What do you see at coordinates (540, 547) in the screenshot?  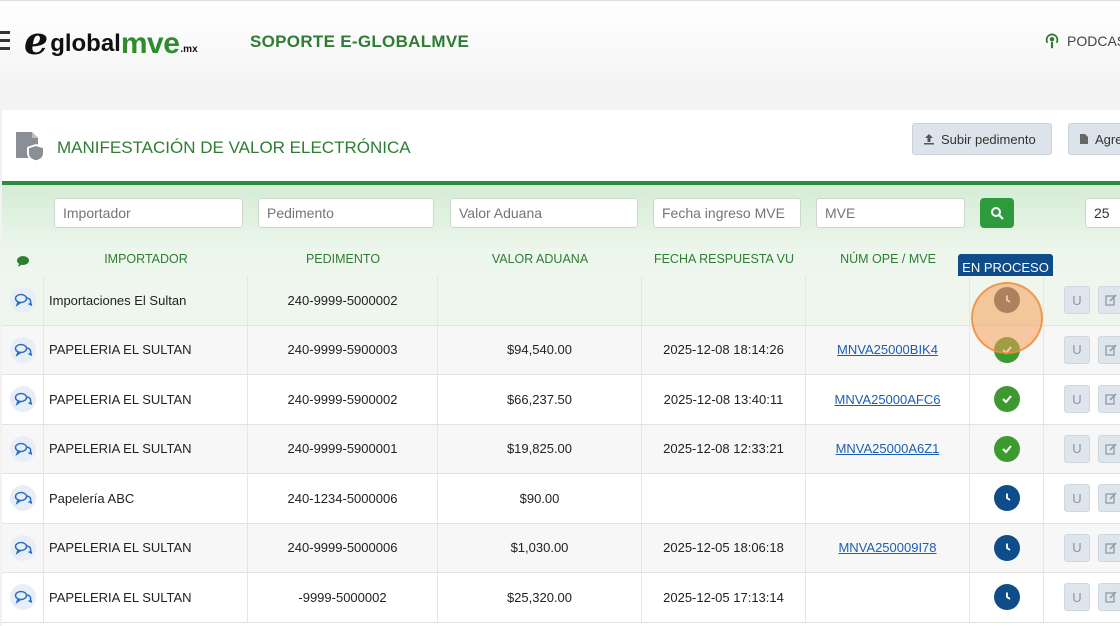 I see `valor-aduana-cell: $1,030.00` at bounding box center [540, 547].